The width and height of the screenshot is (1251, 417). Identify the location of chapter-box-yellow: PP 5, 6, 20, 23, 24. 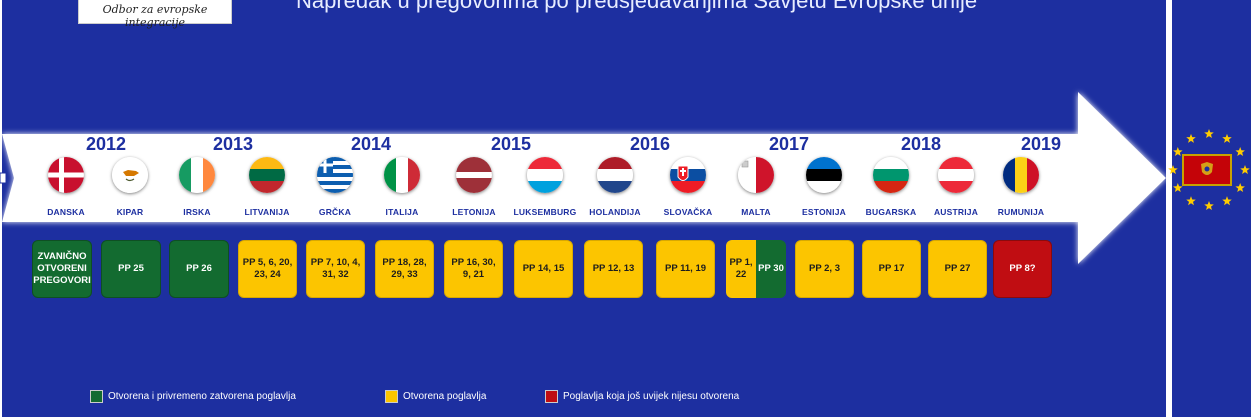
(267, 269).